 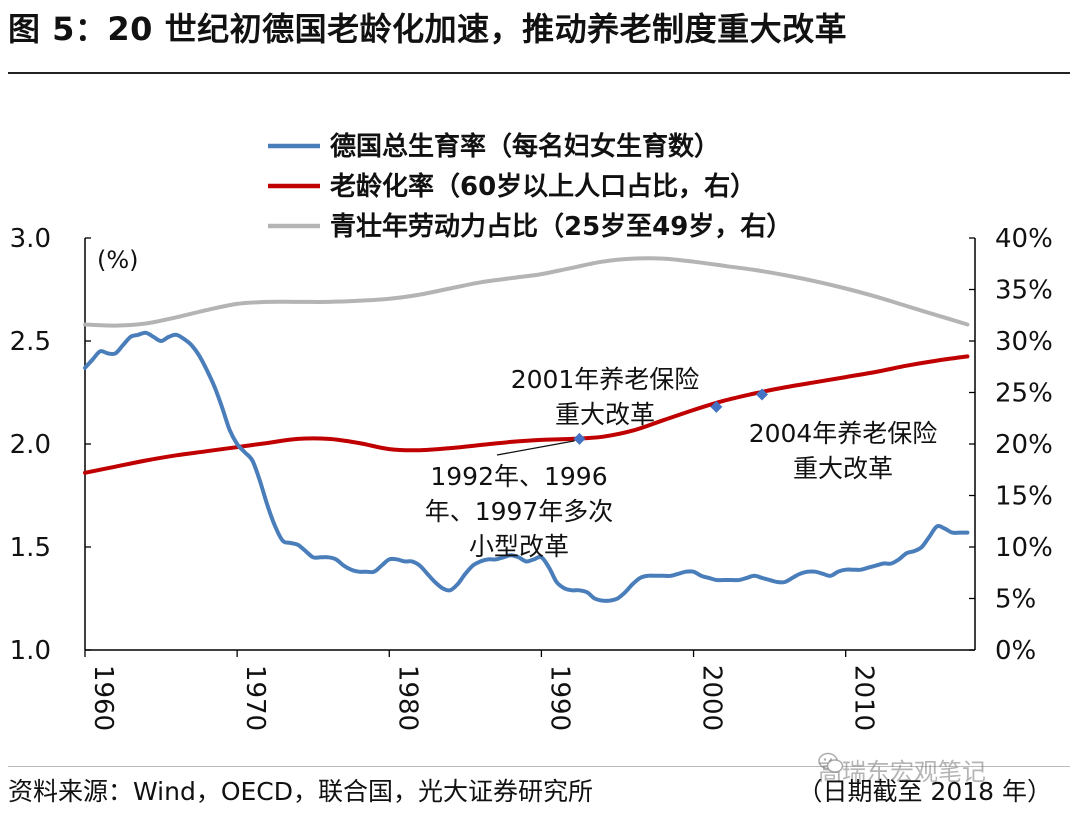 What do you see at coordinates (518, 476) in the screenshot?
I see `annotation-text: 1992年、1996` at bounding box center [518, 476].